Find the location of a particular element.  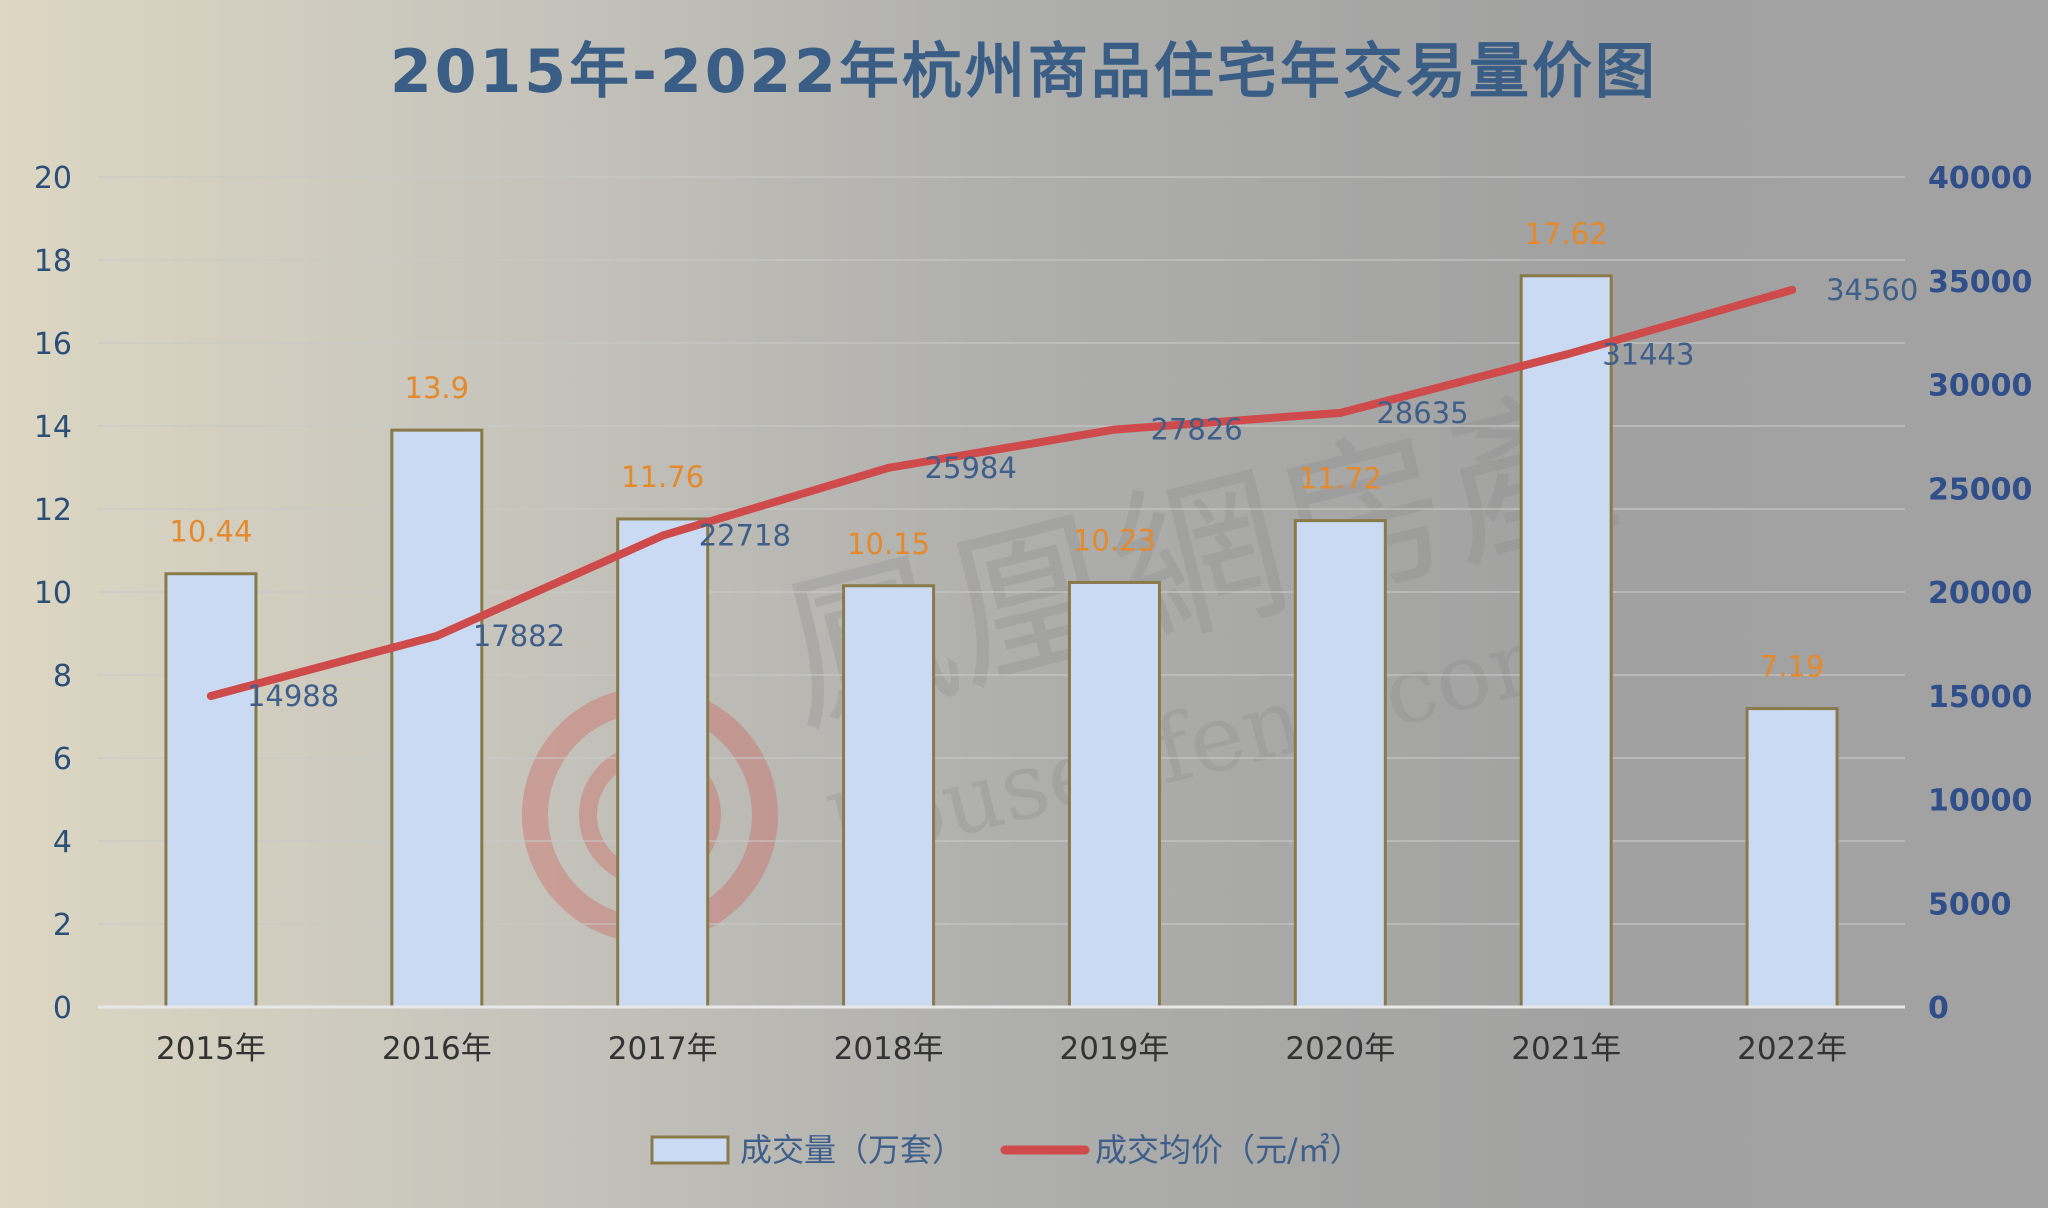

line-data-label: 28635 is located at coordinates (1422, 413).